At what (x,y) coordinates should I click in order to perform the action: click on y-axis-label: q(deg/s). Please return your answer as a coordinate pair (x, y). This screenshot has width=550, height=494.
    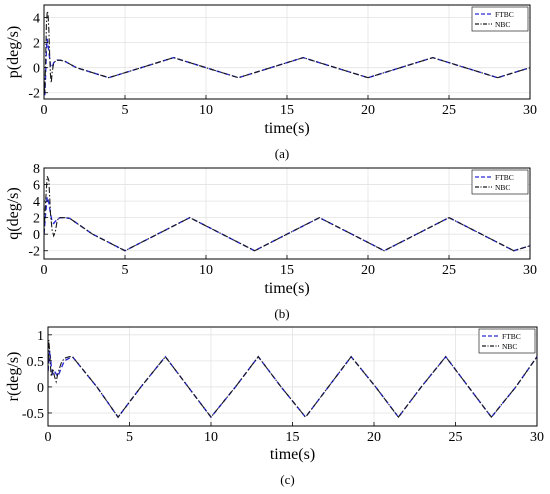
    Looking at the image, I should click on (13, 213).